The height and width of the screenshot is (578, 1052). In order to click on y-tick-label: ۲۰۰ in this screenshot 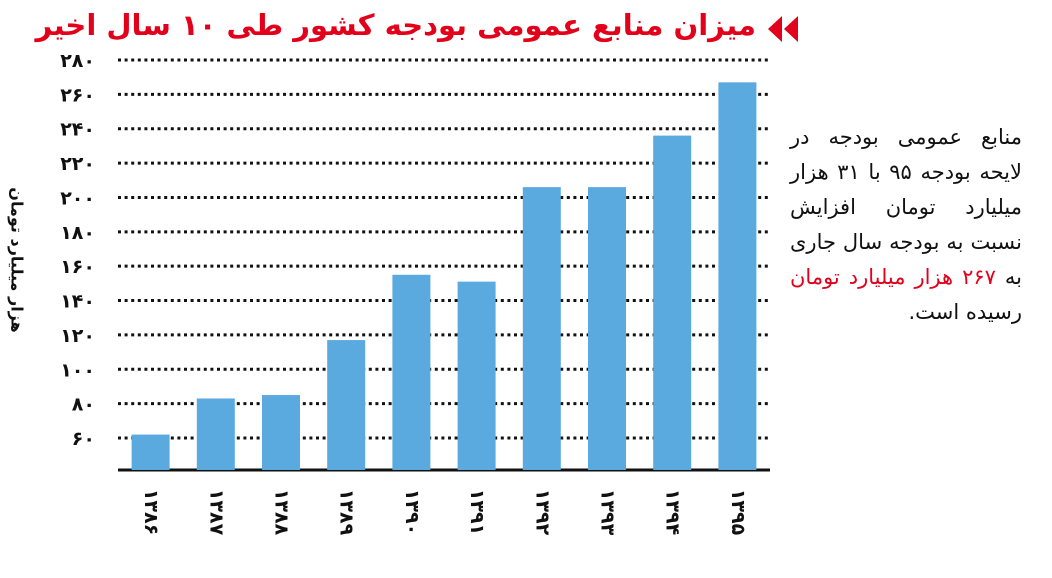, I will do `click(77, 198)`.